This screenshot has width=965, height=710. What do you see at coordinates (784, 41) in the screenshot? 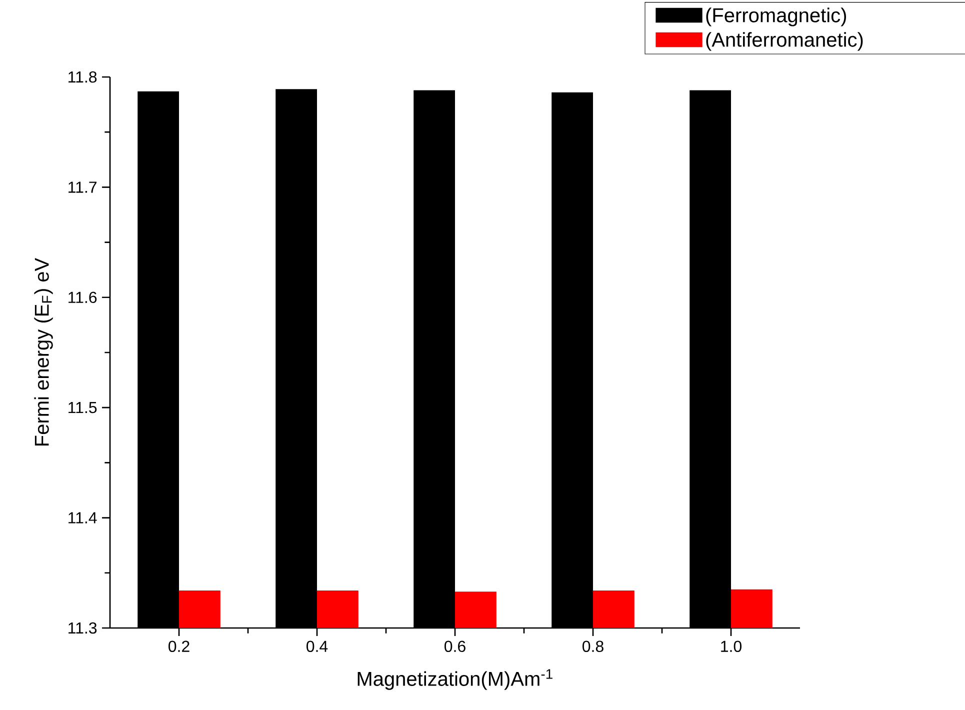
I see `legend-label: (Antiferromanetic)` at bounding box center [784, 41].